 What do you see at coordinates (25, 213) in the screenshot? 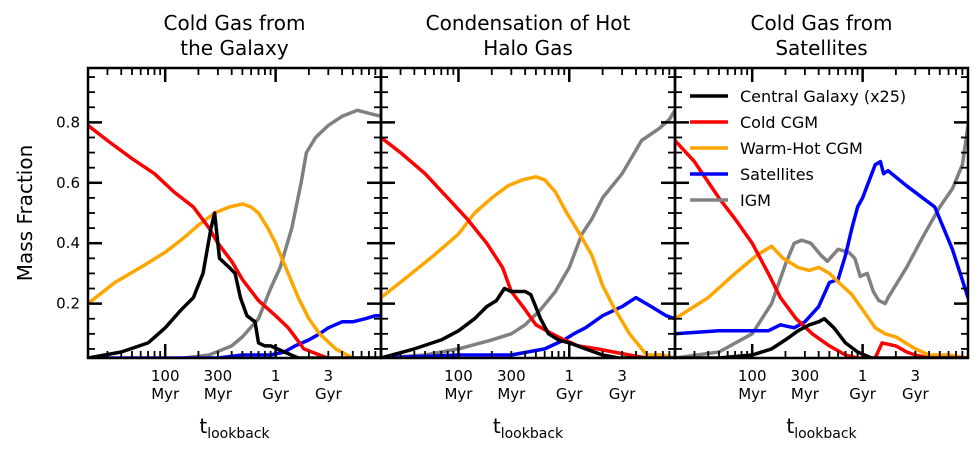
I see `y-axis-label: Mass Fraction` at bounding box center [25, 213].